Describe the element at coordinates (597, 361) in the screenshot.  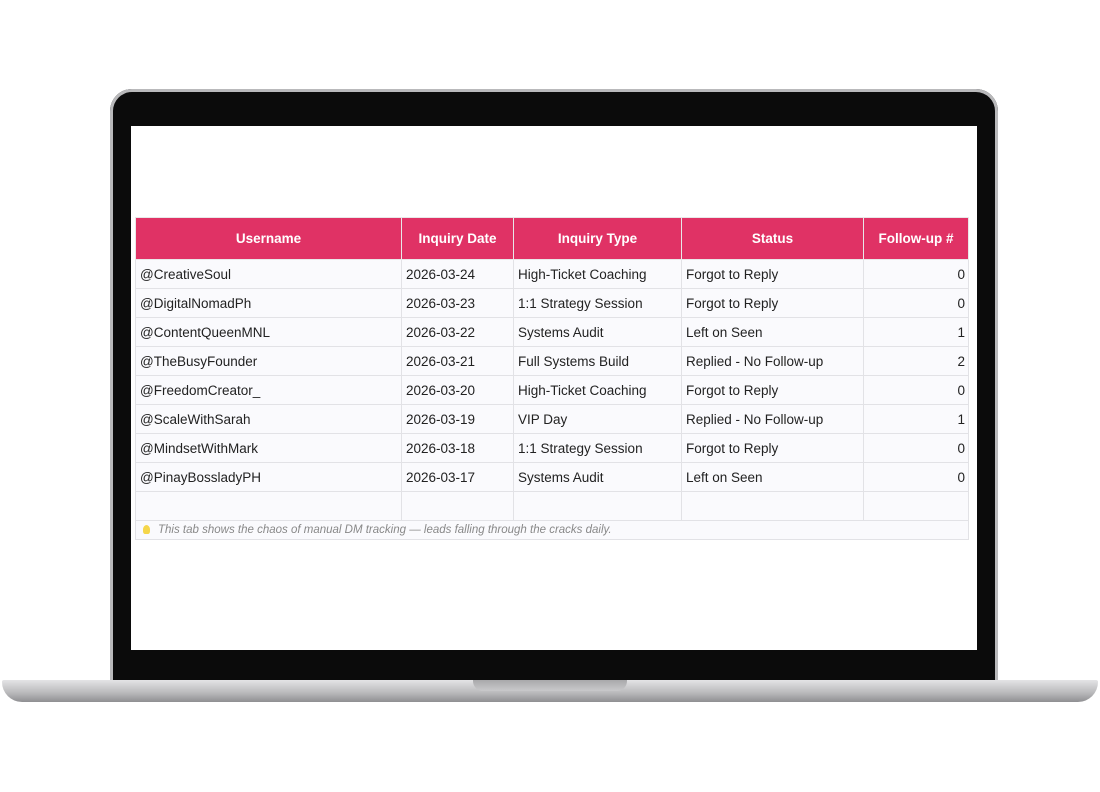
I see `table-cell: Full Systems Build` at that location.